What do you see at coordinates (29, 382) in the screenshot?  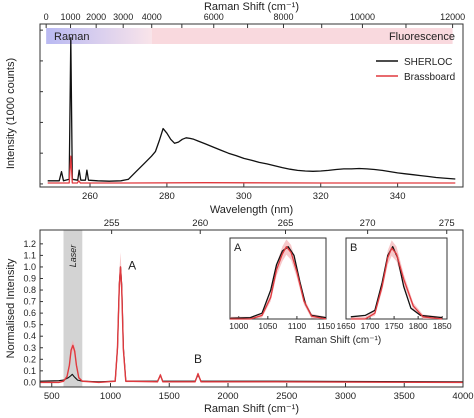 I see `y-tick-label: 0.0` at bounding box center [29, 382].